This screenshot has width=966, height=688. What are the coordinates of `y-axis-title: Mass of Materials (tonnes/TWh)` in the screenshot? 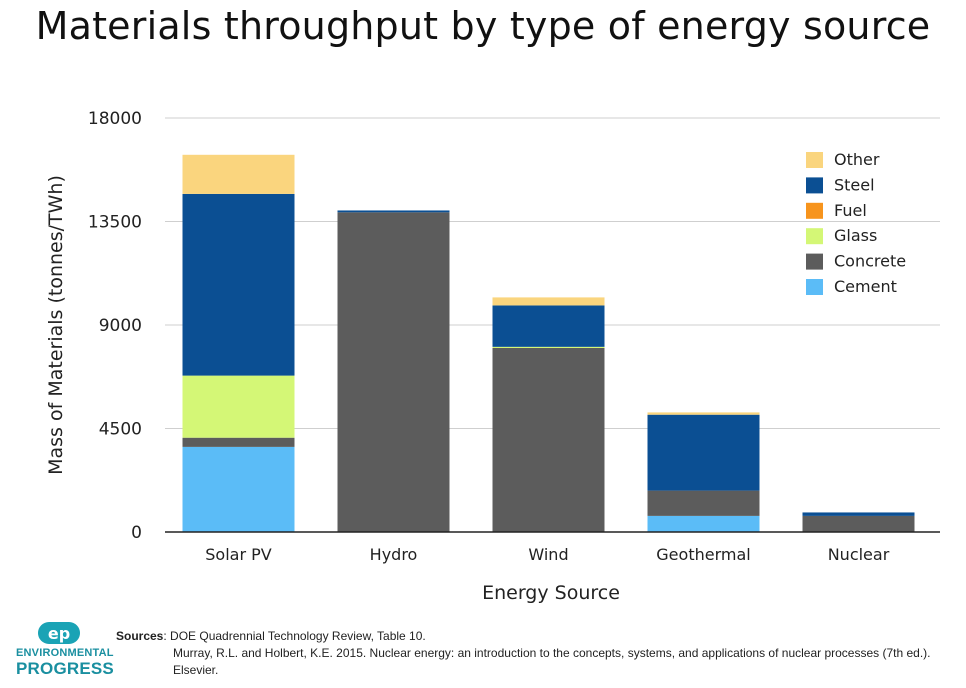 It's located at (56, 325).